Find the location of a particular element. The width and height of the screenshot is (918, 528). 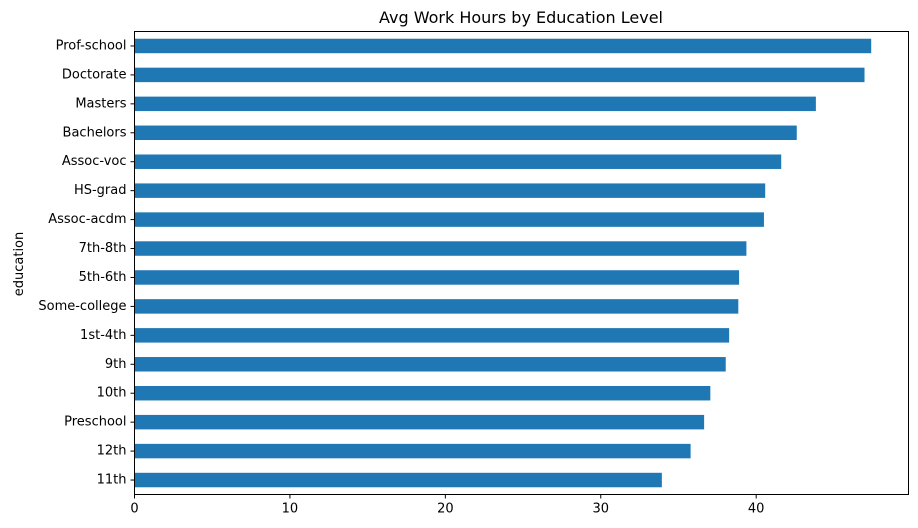

x-tick-label: 20 is located at coordinates (445, 509).